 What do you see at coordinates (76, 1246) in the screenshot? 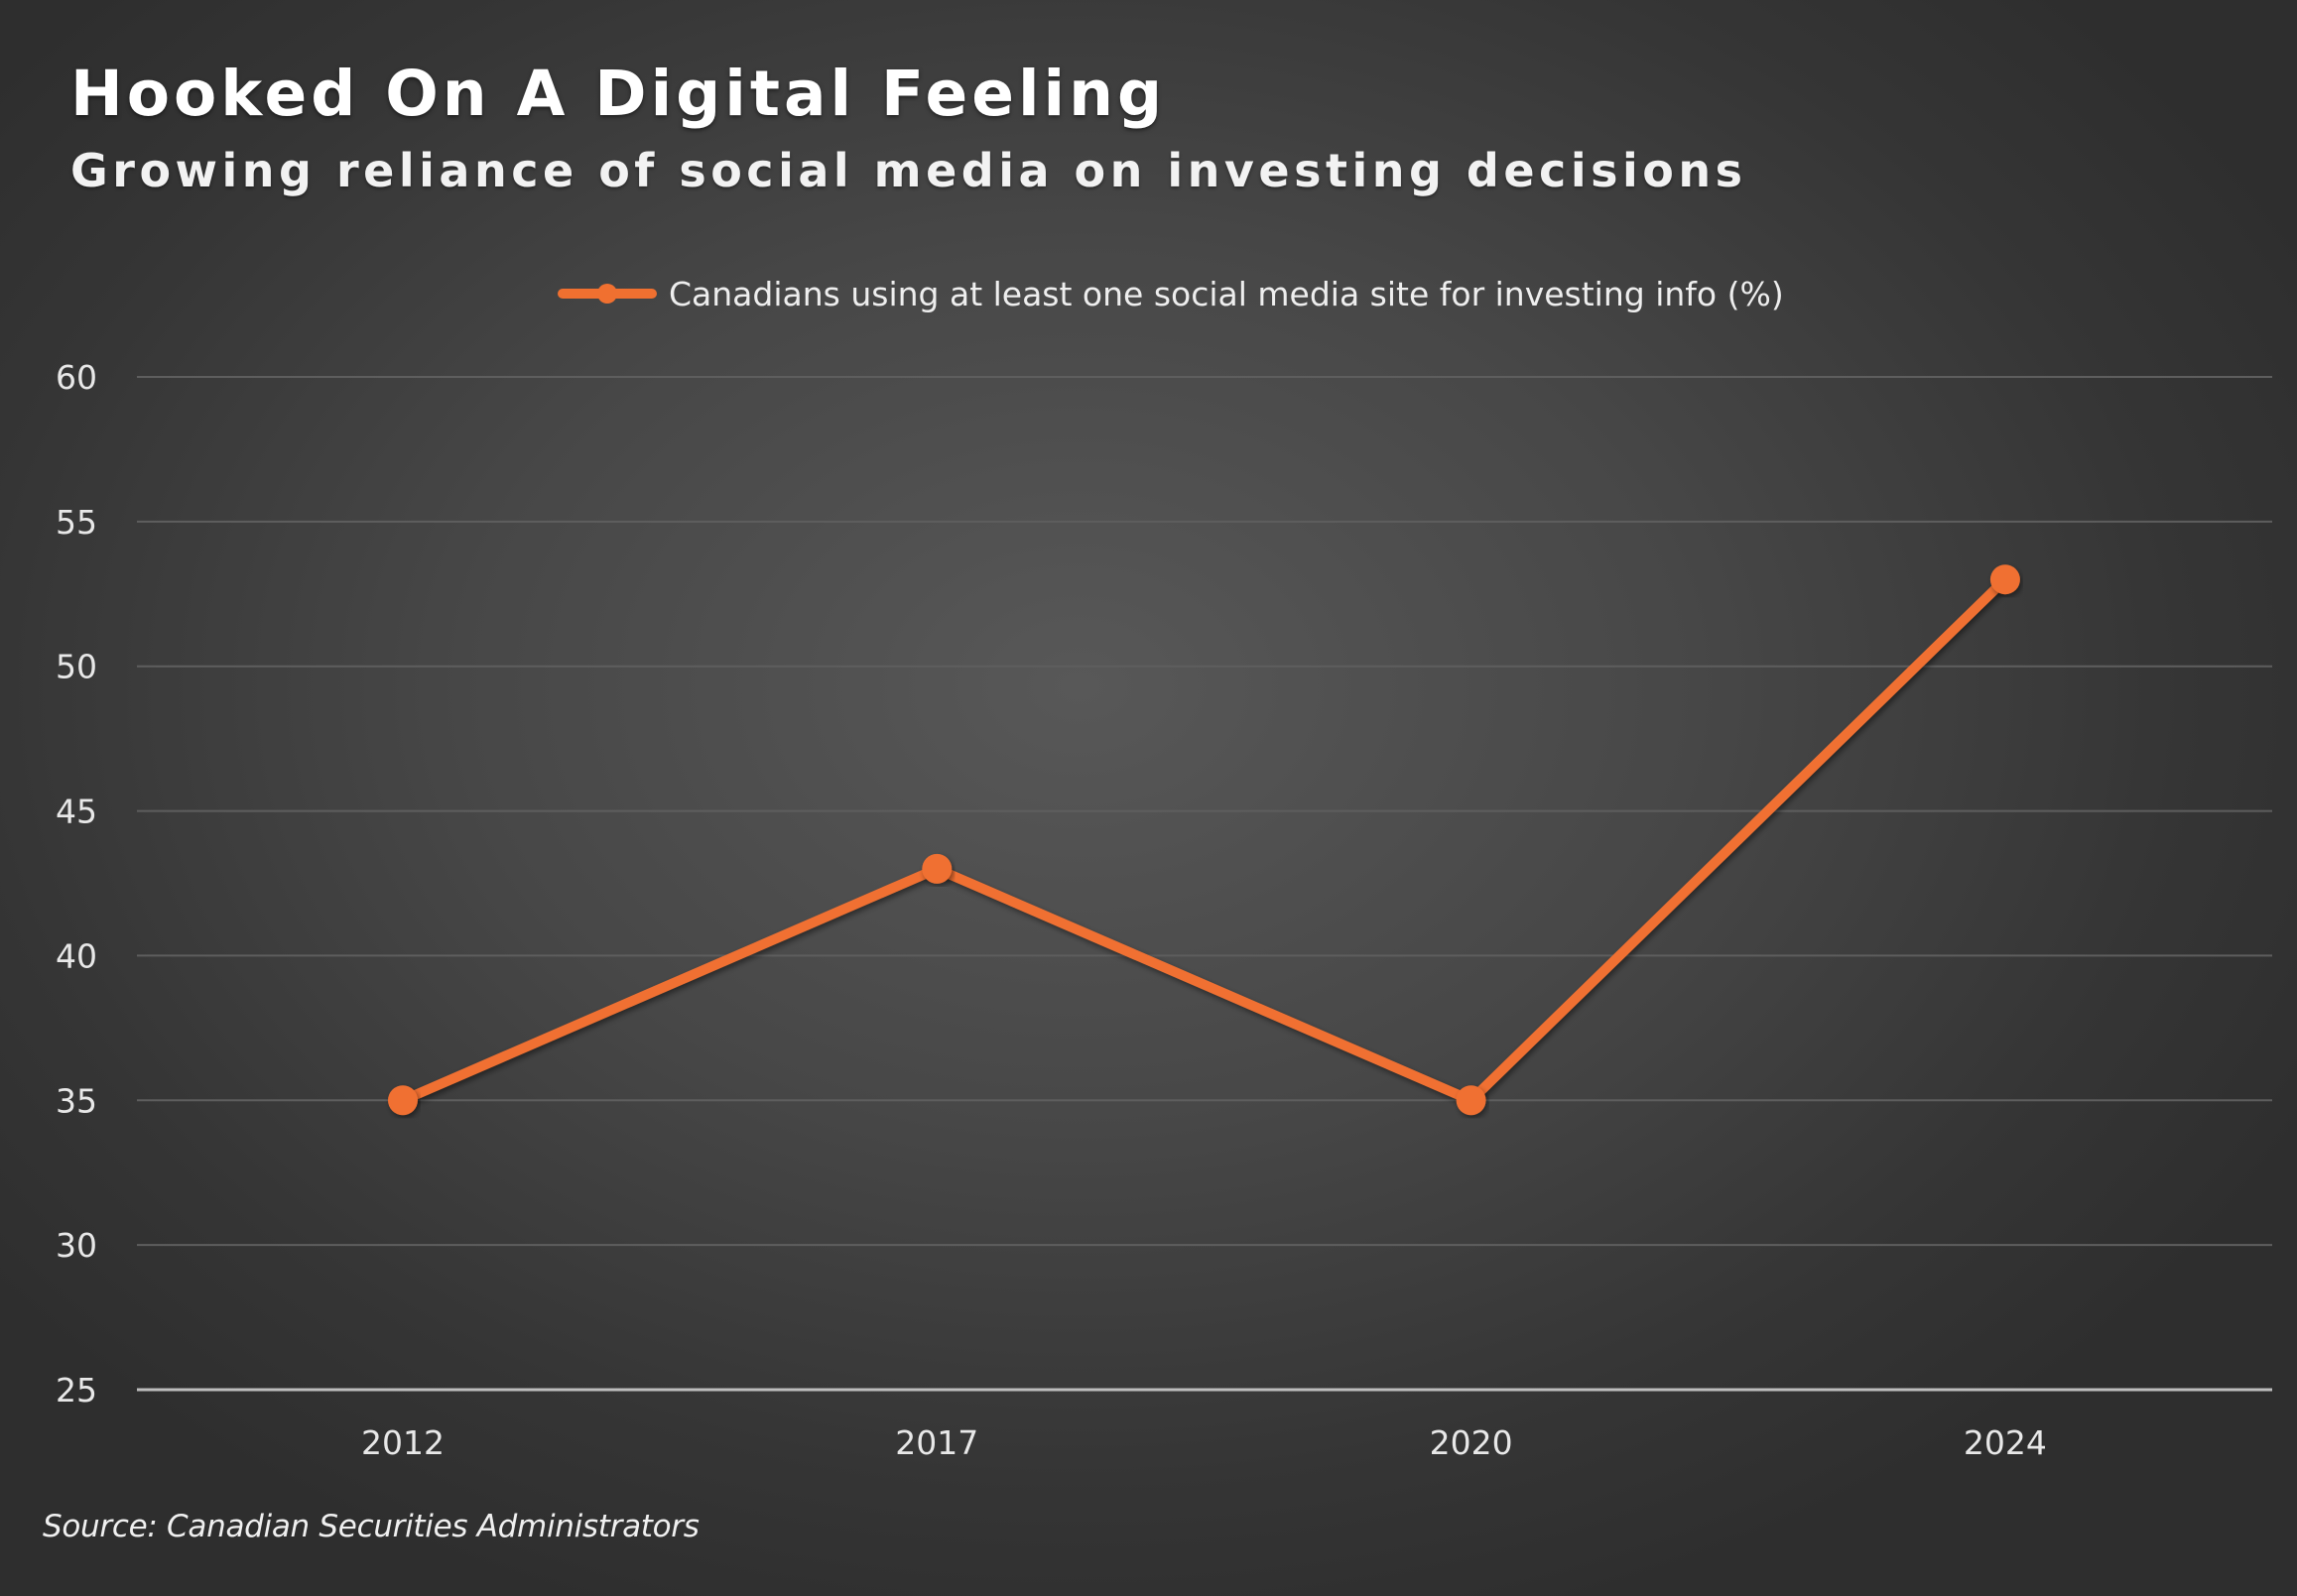
I see `y-tick-label: 30` at bounding box center [76, 1246].